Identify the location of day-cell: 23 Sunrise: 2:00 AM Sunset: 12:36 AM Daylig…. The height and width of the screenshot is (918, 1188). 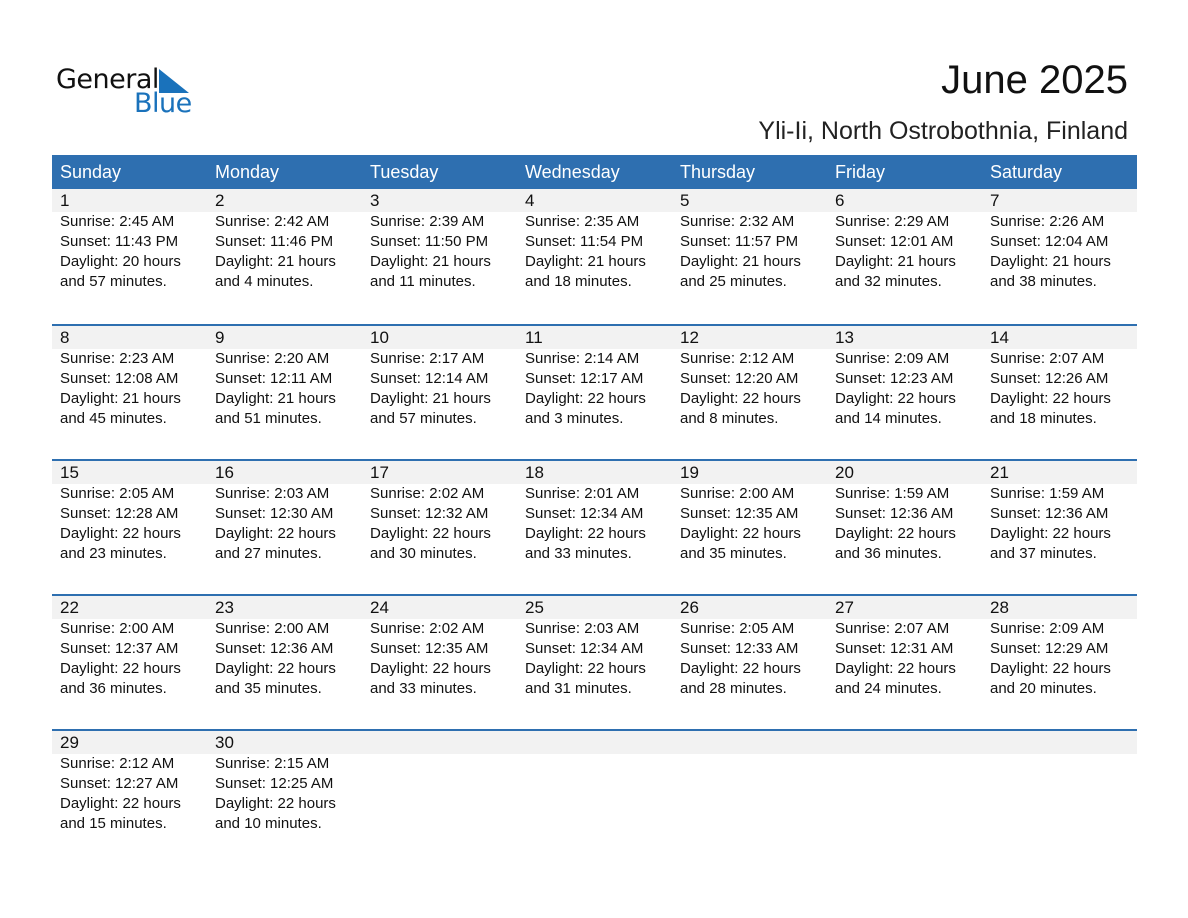
(284, 647).